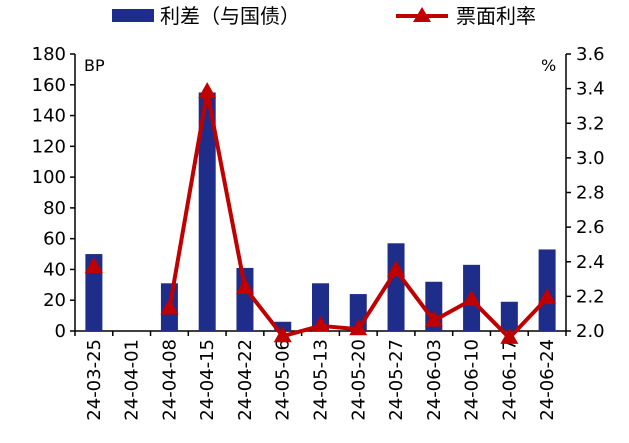  Describe the element at coordinates (590, 123) in the screenshot. I see `right-tick-label: 3.2` at that location.